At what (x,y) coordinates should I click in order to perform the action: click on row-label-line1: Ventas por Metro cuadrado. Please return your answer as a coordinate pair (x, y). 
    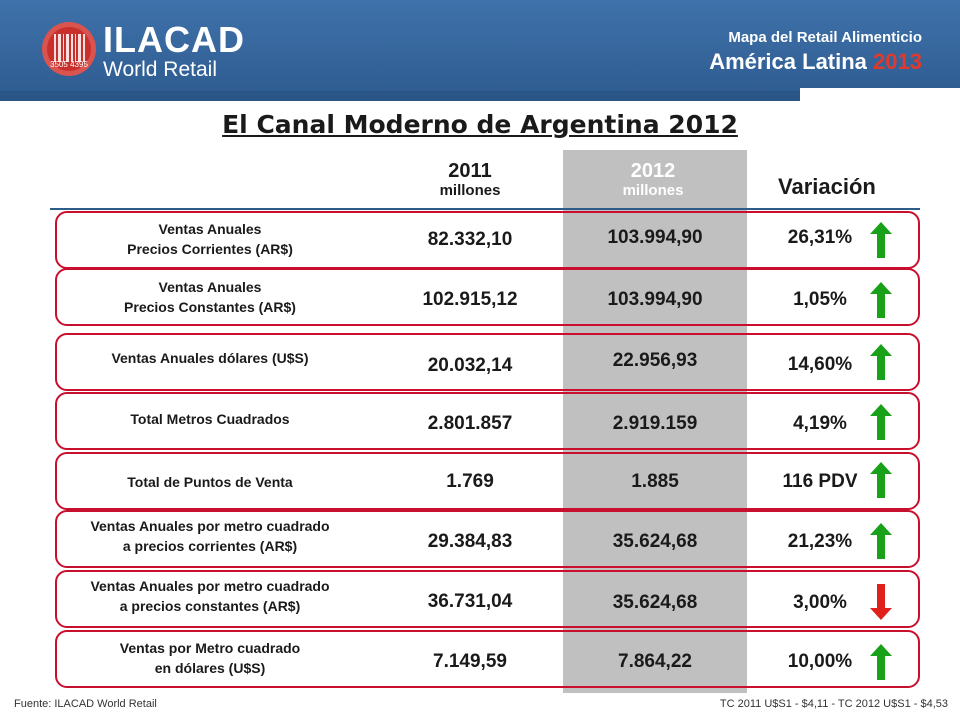
    Looking at the image, I should click on (210, 648).